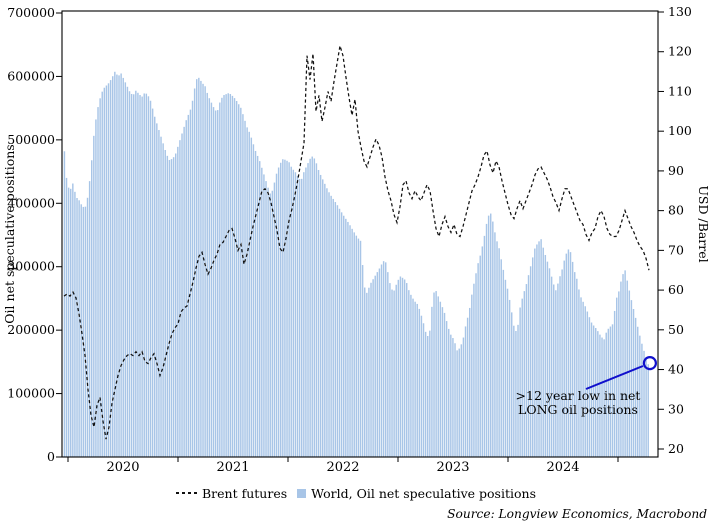  I want to click on svg-text: 130, so click(680, 11).